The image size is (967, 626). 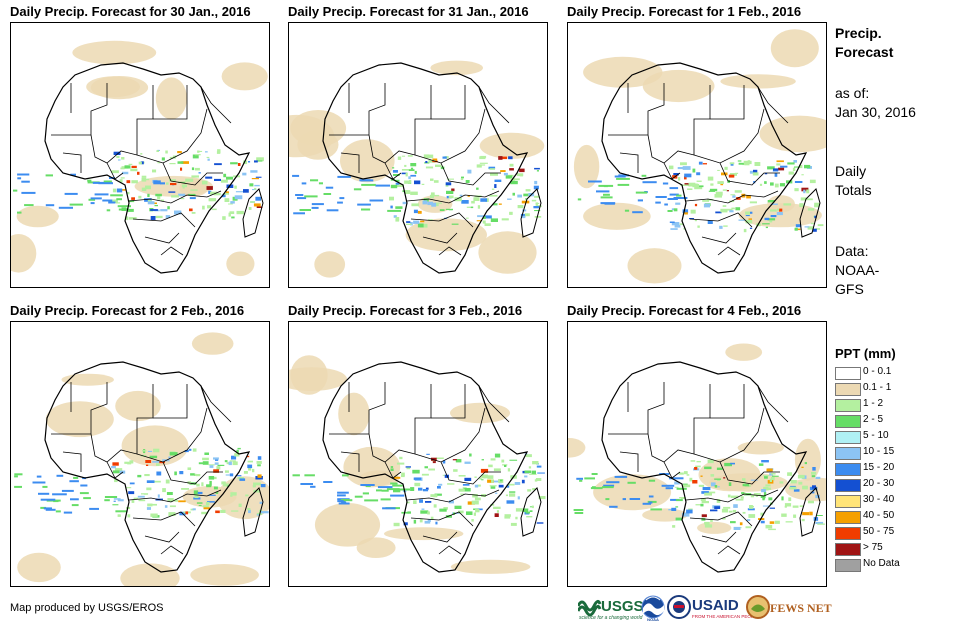 What do you see at coordinates (864, 52) in the screenshot?
I see `sidebar-title-line2: Forecast` at bounding box center [864, 52].